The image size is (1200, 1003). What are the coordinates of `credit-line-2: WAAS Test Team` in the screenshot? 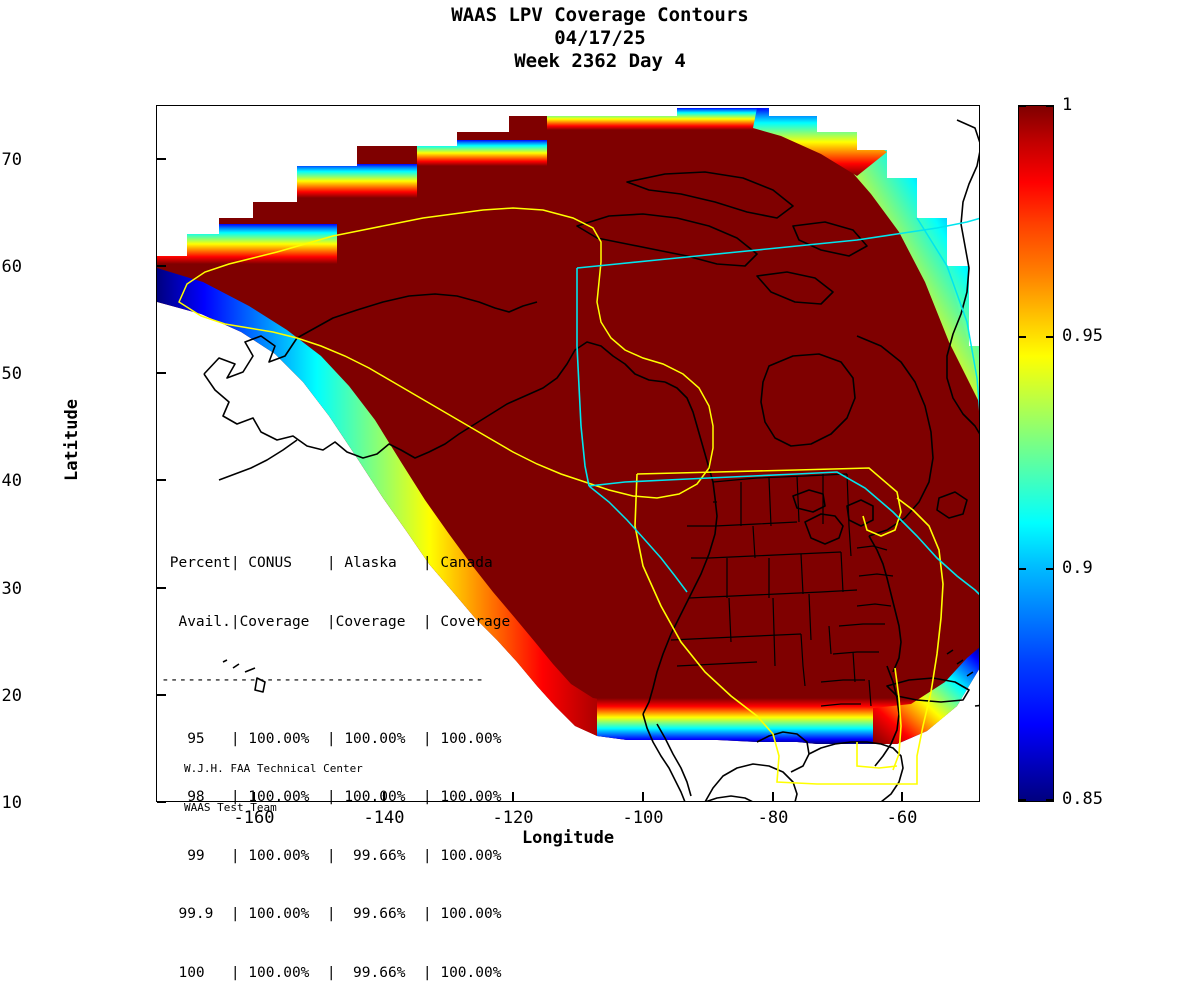 It's located at (230, 807).